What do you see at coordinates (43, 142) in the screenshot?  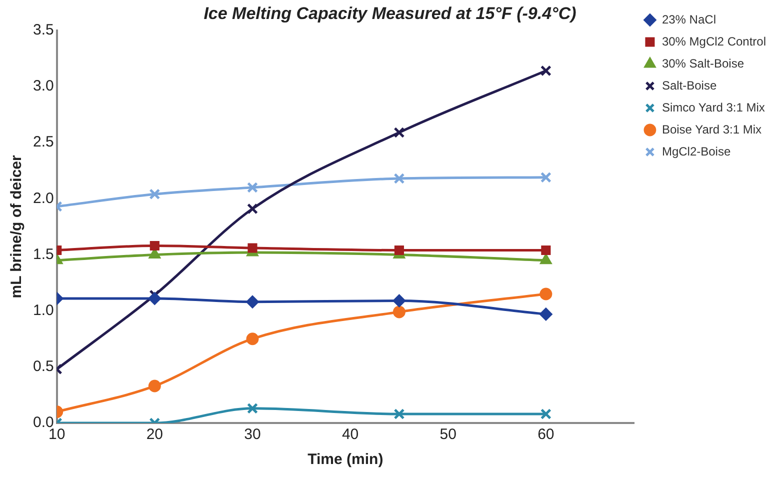 I see `y-tick-label: 2.5` at bounding box center [43, 142].